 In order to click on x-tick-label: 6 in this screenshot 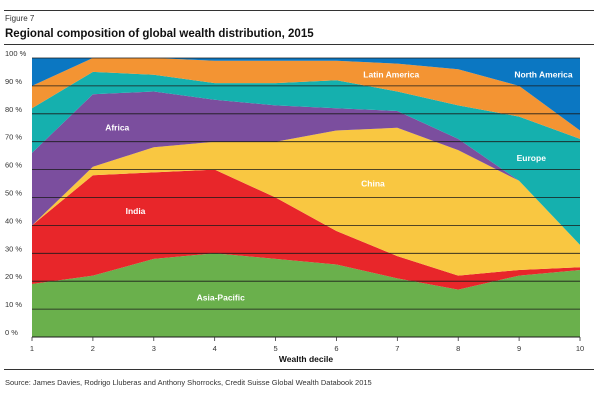, I will do `click(336, 348)`.